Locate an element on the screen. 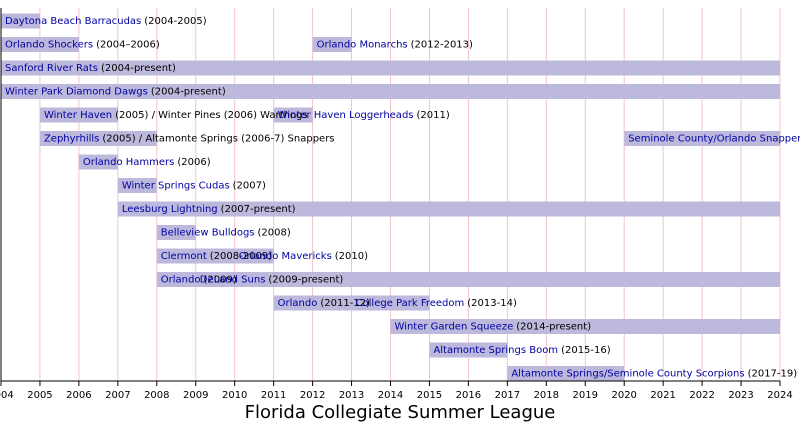 This screenshot has width=800, height=430. team-name: Winter Park Diamond Dawgs is located at coordinates (76, 92).